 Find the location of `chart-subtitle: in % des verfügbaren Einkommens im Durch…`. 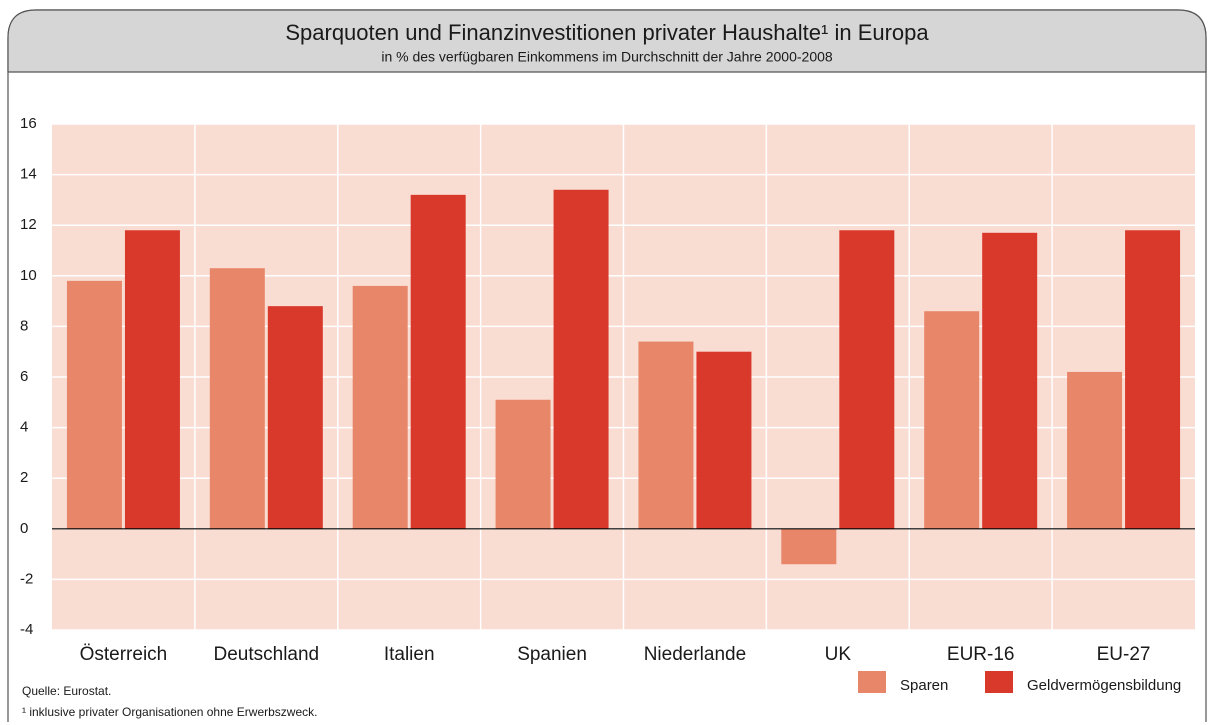

chart-subtitle: in % des verfügbaren Einkommens im Durch… is located at coordinates (607, 57).